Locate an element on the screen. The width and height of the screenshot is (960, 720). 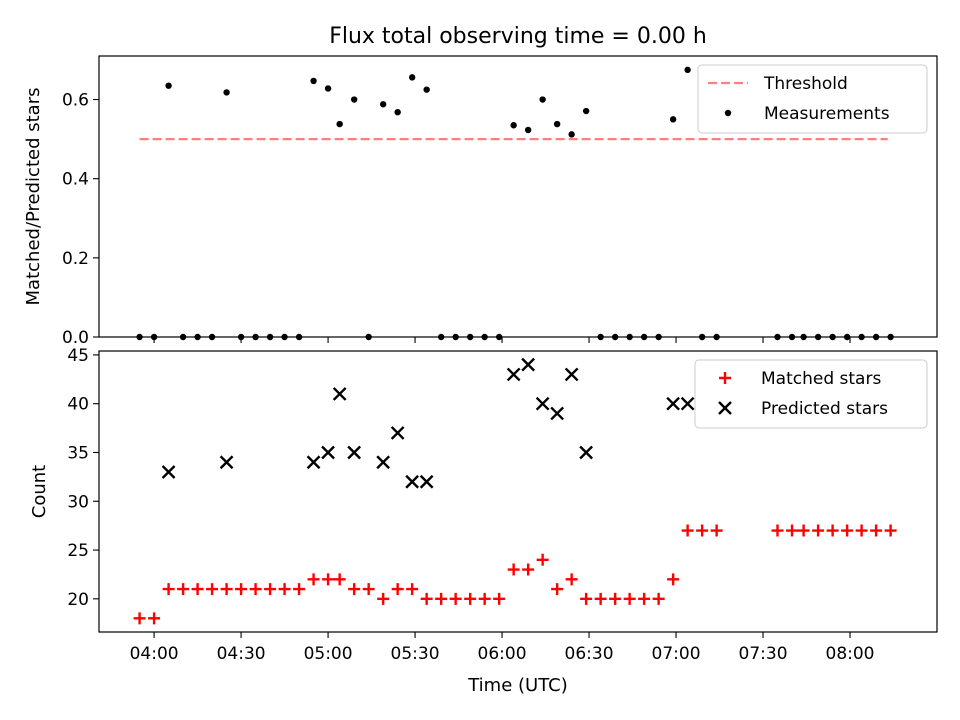
y-tick-label: 40 is located at coordinates (78, 405).